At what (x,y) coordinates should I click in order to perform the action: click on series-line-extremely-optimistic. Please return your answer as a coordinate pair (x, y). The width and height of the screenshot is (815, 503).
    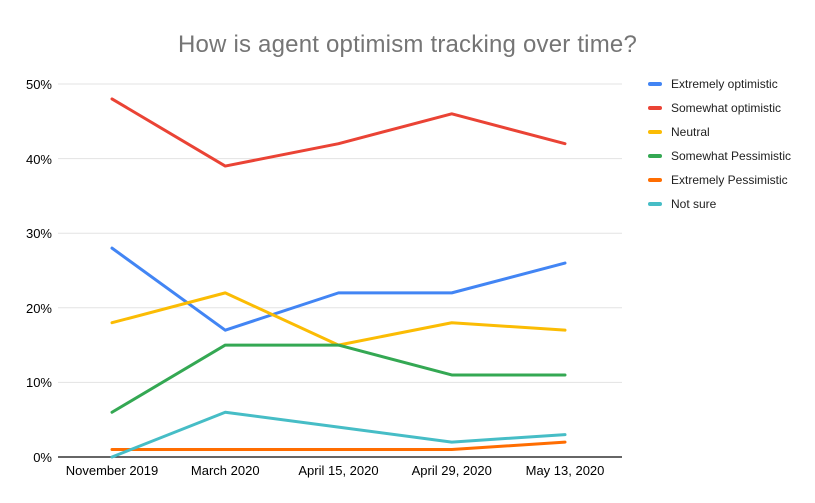
    Looking at the image, I should click on (338, 289).